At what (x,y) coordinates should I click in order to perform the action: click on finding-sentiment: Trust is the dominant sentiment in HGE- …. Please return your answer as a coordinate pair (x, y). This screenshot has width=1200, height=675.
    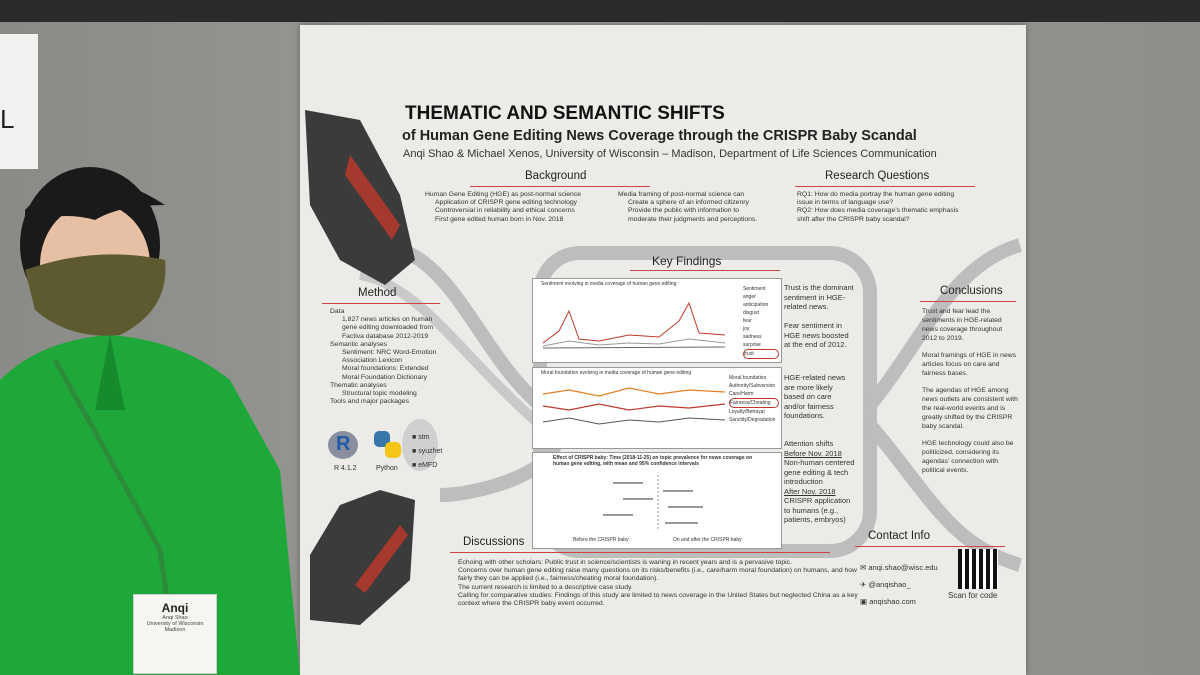
    Looking at the image, I should click on (819, 316).